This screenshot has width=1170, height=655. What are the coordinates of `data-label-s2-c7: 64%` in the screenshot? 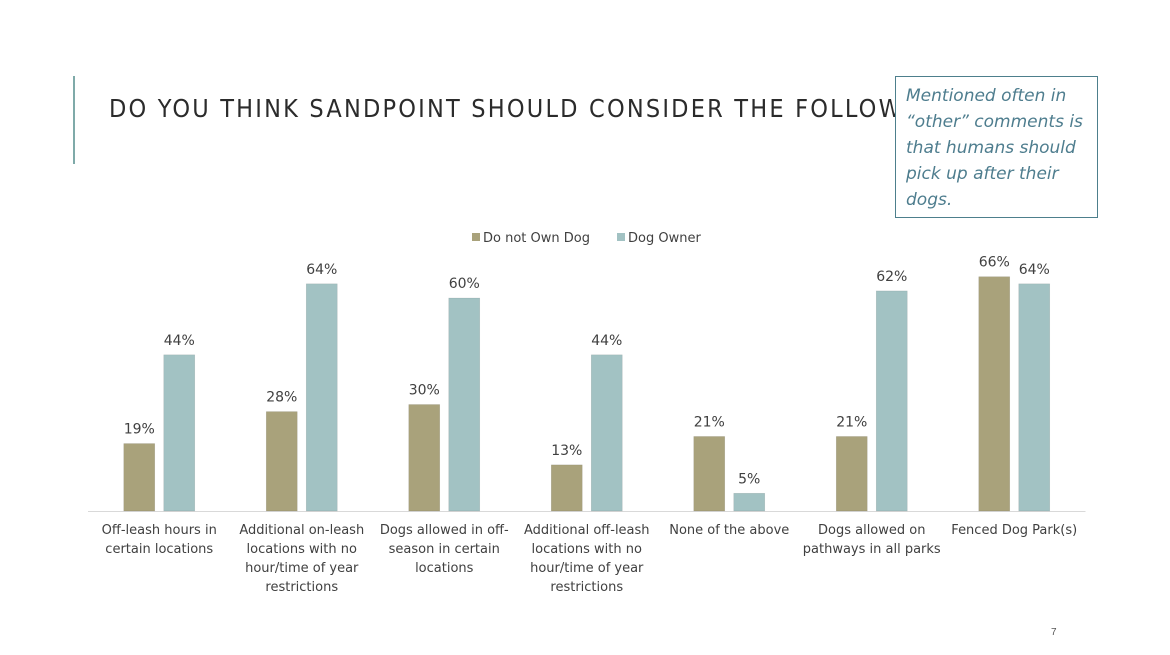 It's located at (1034, 270).